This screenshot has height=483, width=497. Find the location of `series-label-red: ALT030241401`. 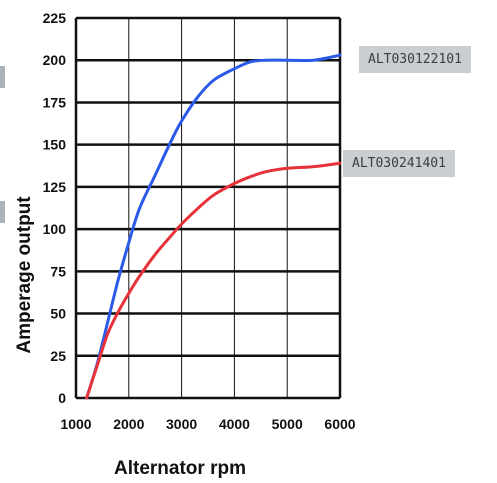

series-label-red: ALT030241401 is located at coordinates (399, 163).